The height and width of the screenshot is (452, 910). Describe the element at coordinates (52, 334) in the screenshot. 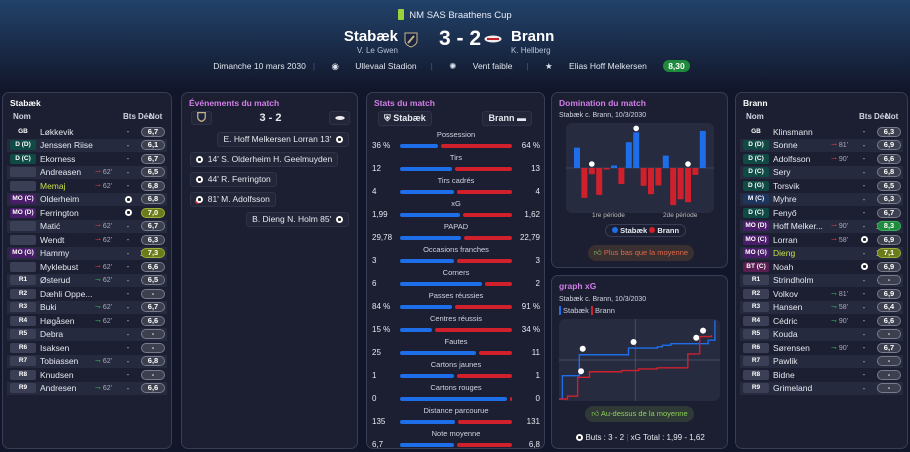

I see `player-name: Debra` at that location.